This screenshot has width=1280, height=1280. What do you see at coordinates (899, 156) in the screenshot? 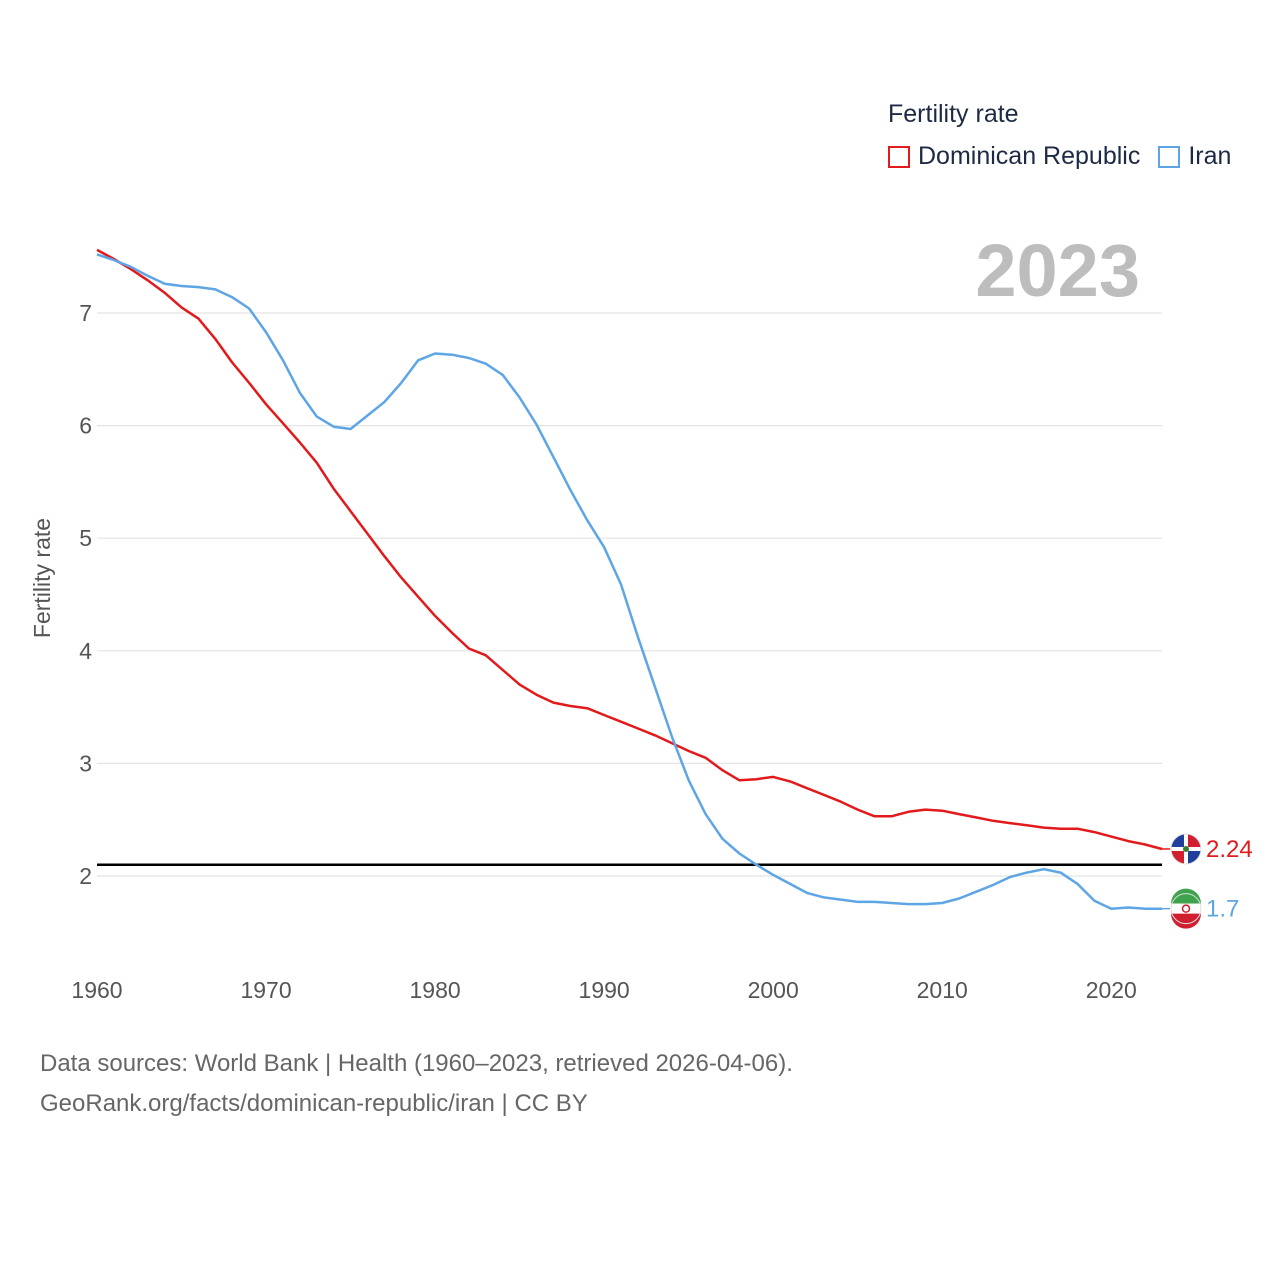
I see `legend-swatch-dominican-republic` at bounding box center [899, 156].